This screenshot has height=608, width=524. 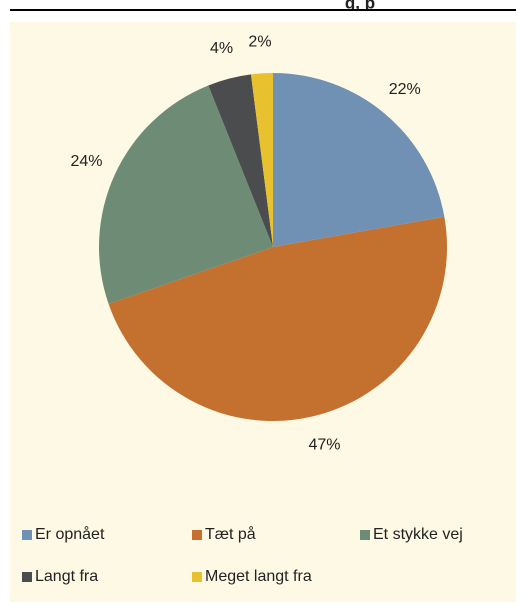 I want to click on legend-label: Tæt på, so click(x=230, y=534).